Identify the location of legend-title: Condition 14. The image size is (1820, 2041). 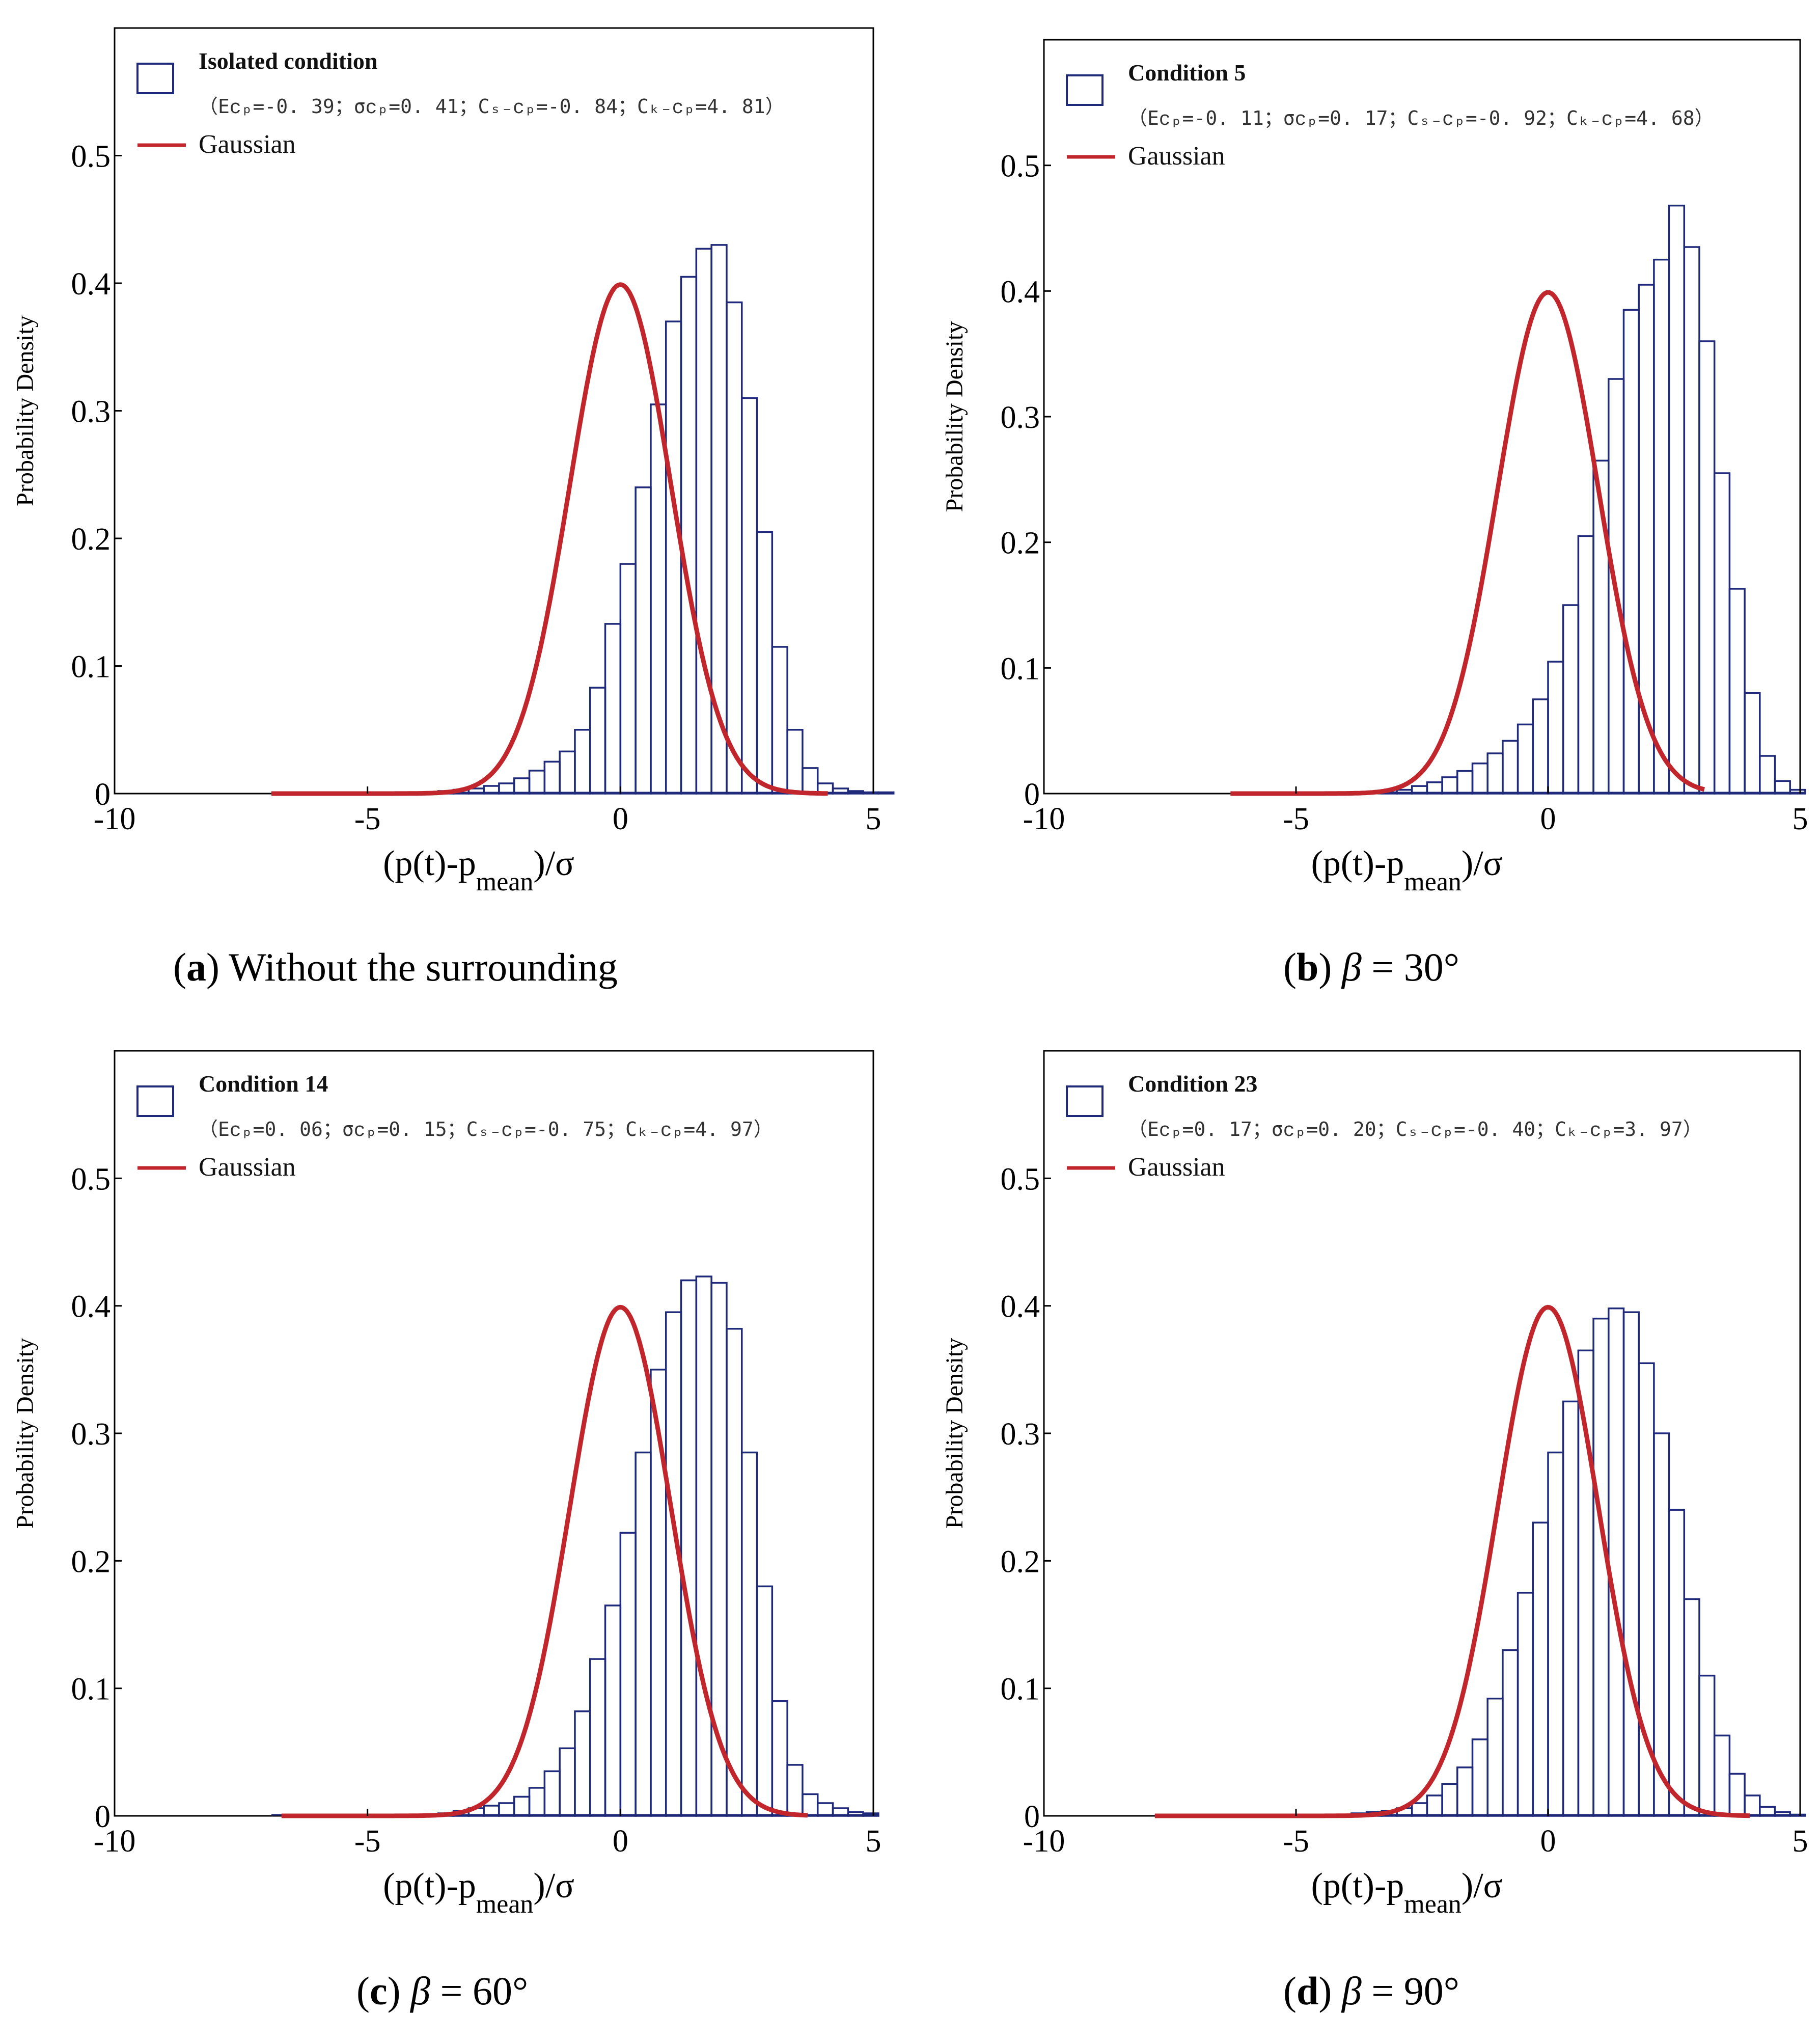
(264, 1084).